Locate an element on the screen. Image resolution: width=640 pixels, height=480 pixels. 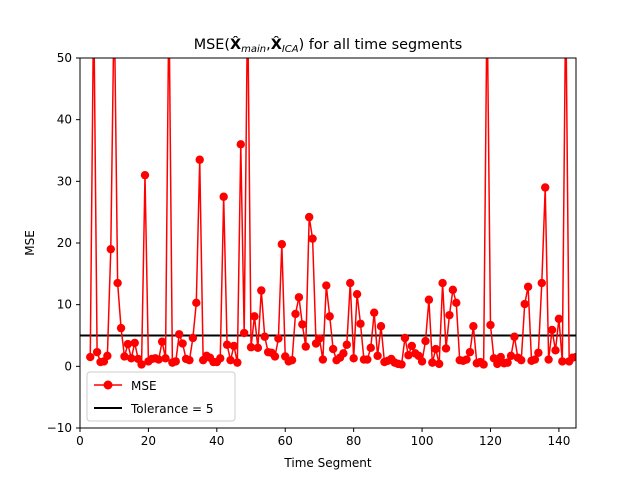
x-tick-label: 0 is located at coordinates (80, 441).